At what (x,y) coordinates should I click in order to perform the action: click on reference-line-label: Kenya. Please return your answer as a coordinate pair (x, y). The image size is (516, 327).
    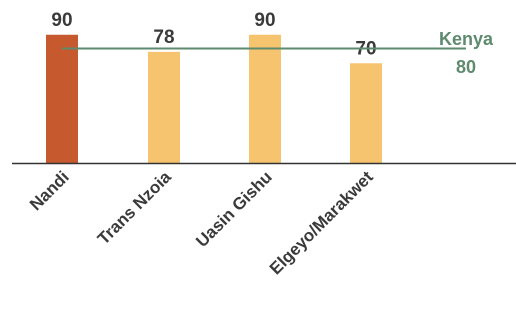
    Looking at the image, I should click on (466, 39).